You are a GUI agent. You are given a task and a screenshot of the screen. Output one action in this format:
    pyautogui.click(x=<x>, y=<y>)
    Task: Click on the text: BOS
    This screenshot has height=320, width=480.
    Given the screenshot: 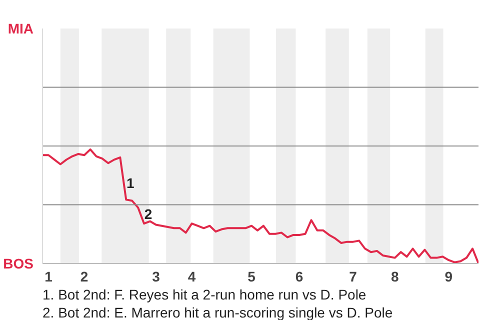 What is the action you would take?
    pyautogui.click(x=18, y=264)
    